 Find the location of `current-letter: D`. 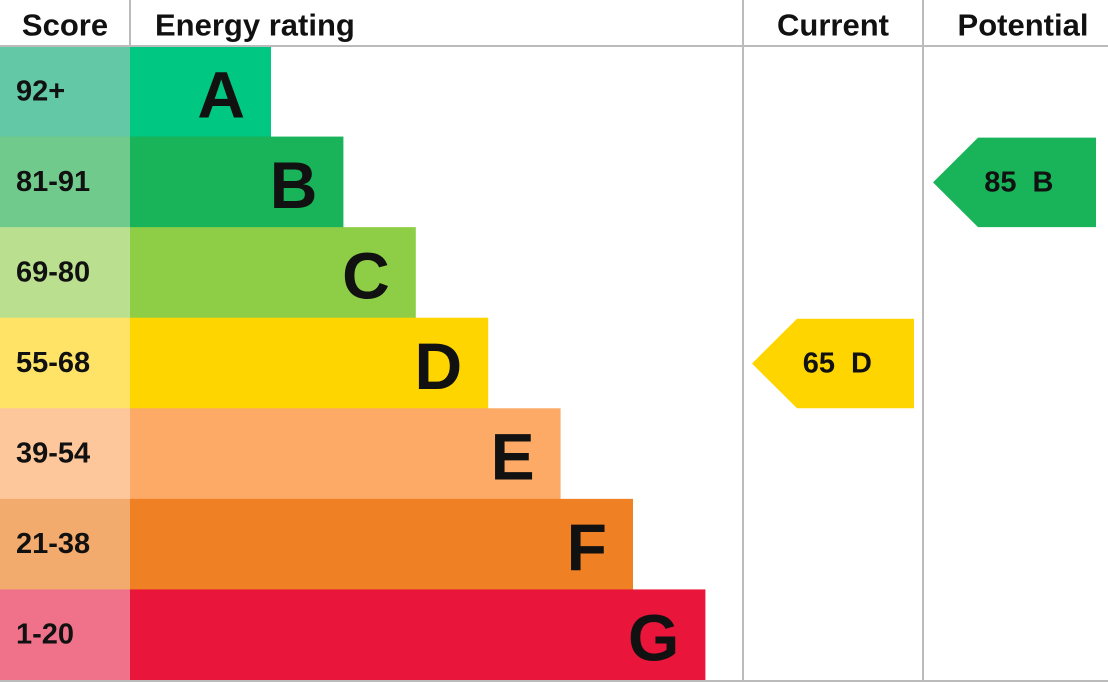

current-letter: D is located at coordinates (861, 364).